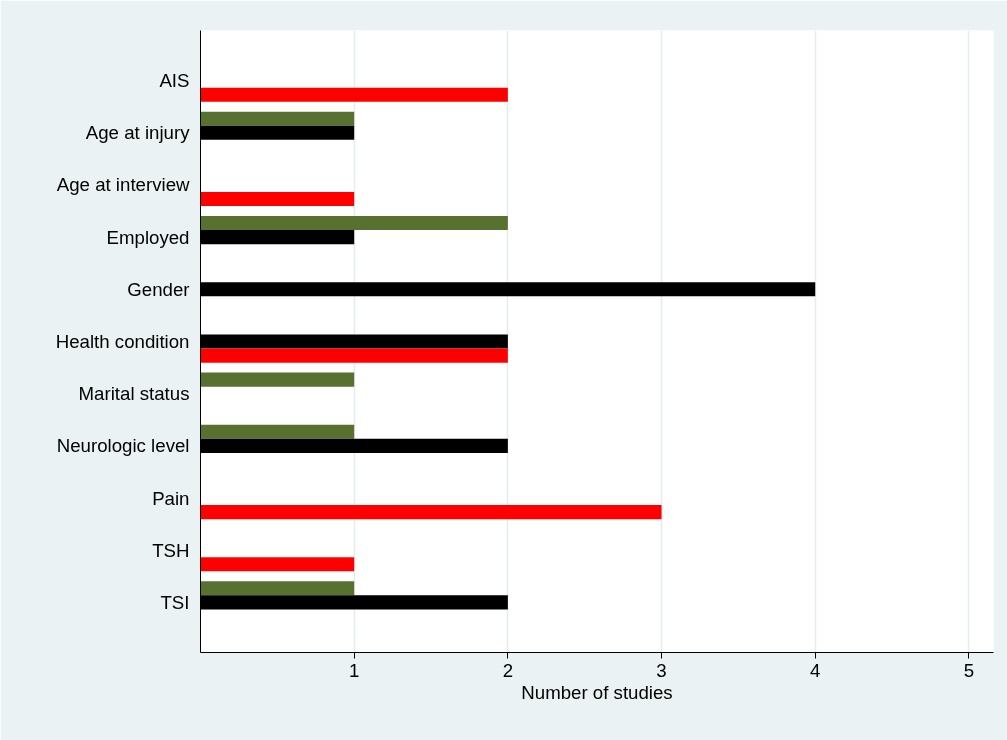 The image size is (1007, 740). Describe the element at coordinates (597, 692) in the screenshot. I see `x-axis-title: Number of studies` at that location.